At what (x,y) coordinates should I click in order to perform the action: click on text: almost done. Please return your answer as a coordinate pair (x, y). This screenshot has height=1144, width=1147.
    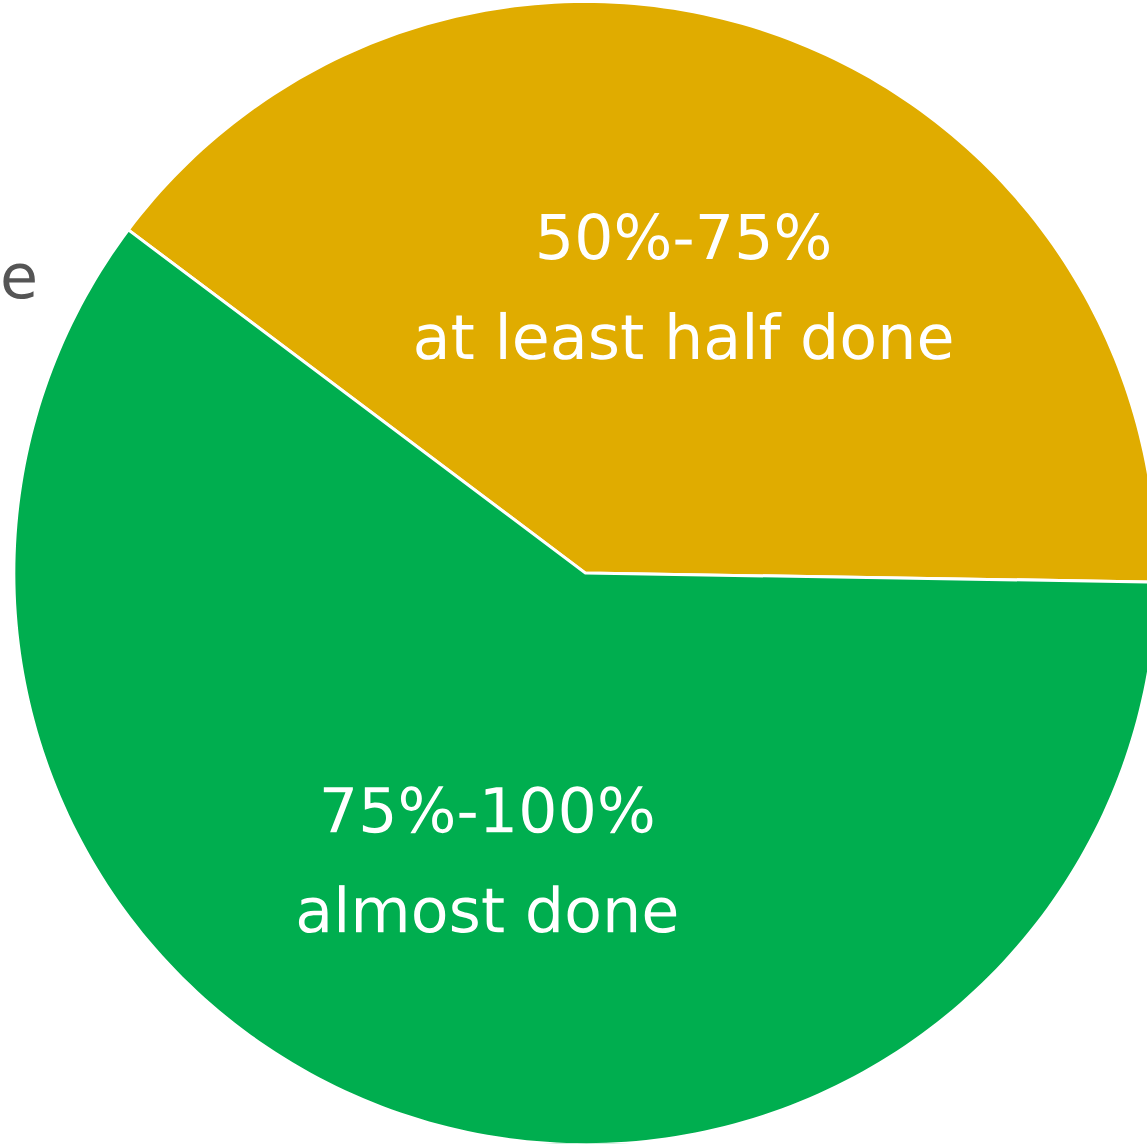
    Looking at the image, I should click on (487, 909).